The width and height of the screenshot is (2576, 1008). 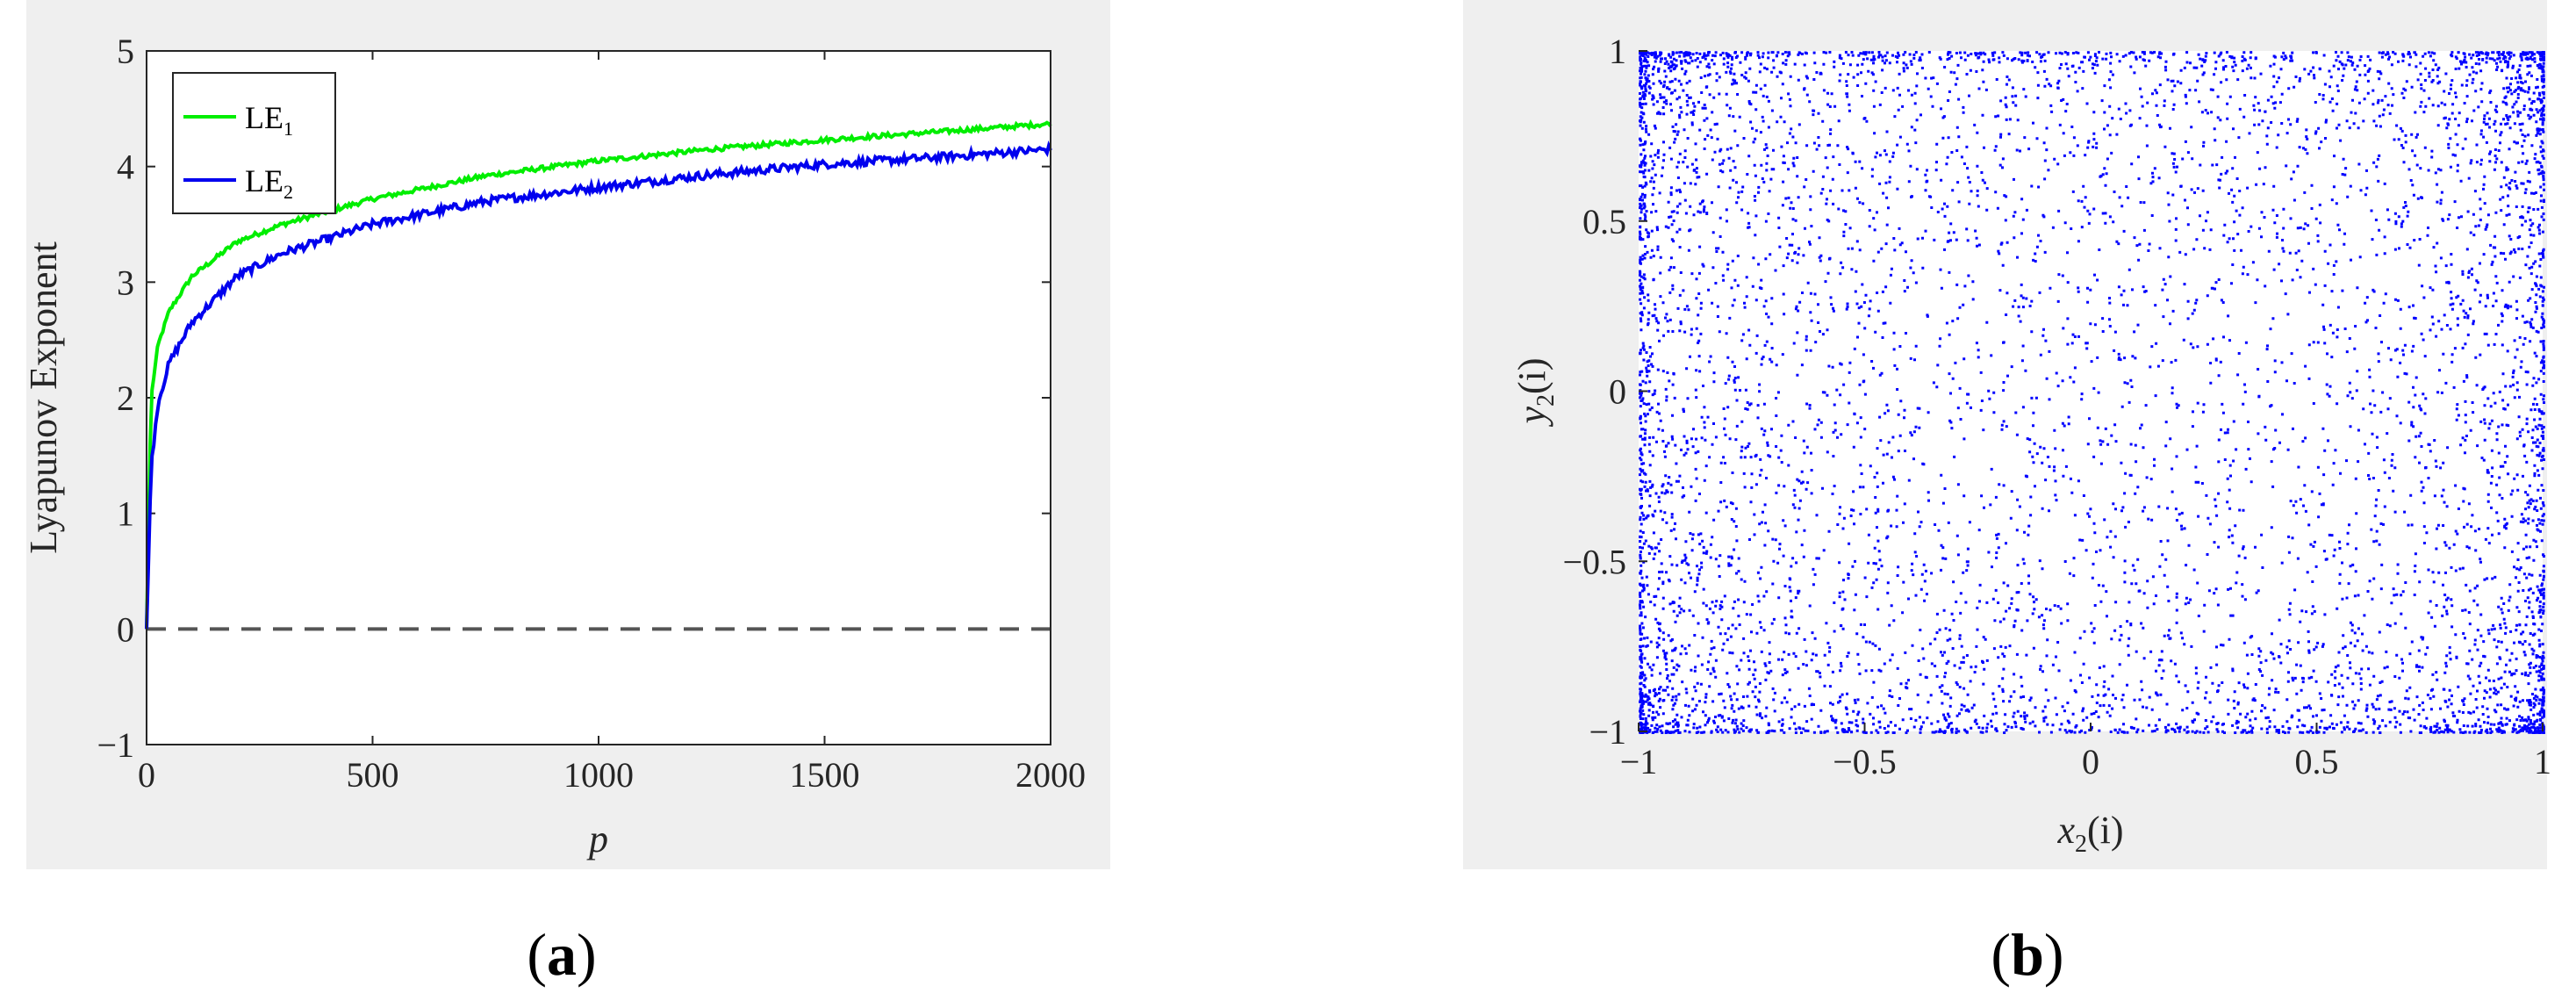 I want to click on panel-a-xtick-label: 1500, so click(x=825, y=775).